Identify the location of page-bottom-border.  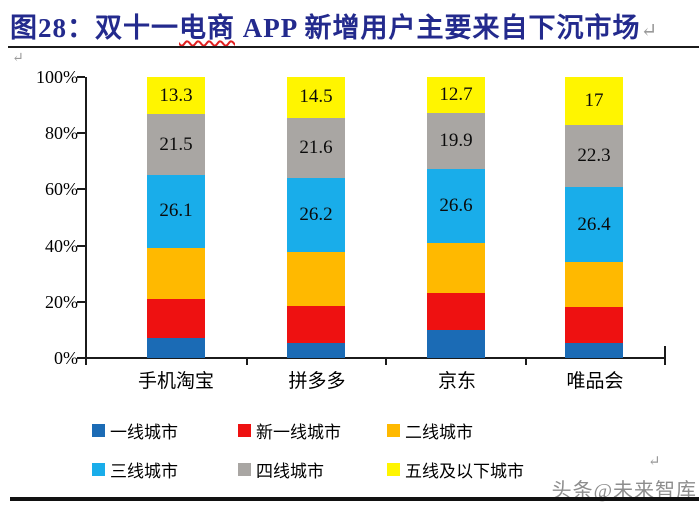
(354, 499).